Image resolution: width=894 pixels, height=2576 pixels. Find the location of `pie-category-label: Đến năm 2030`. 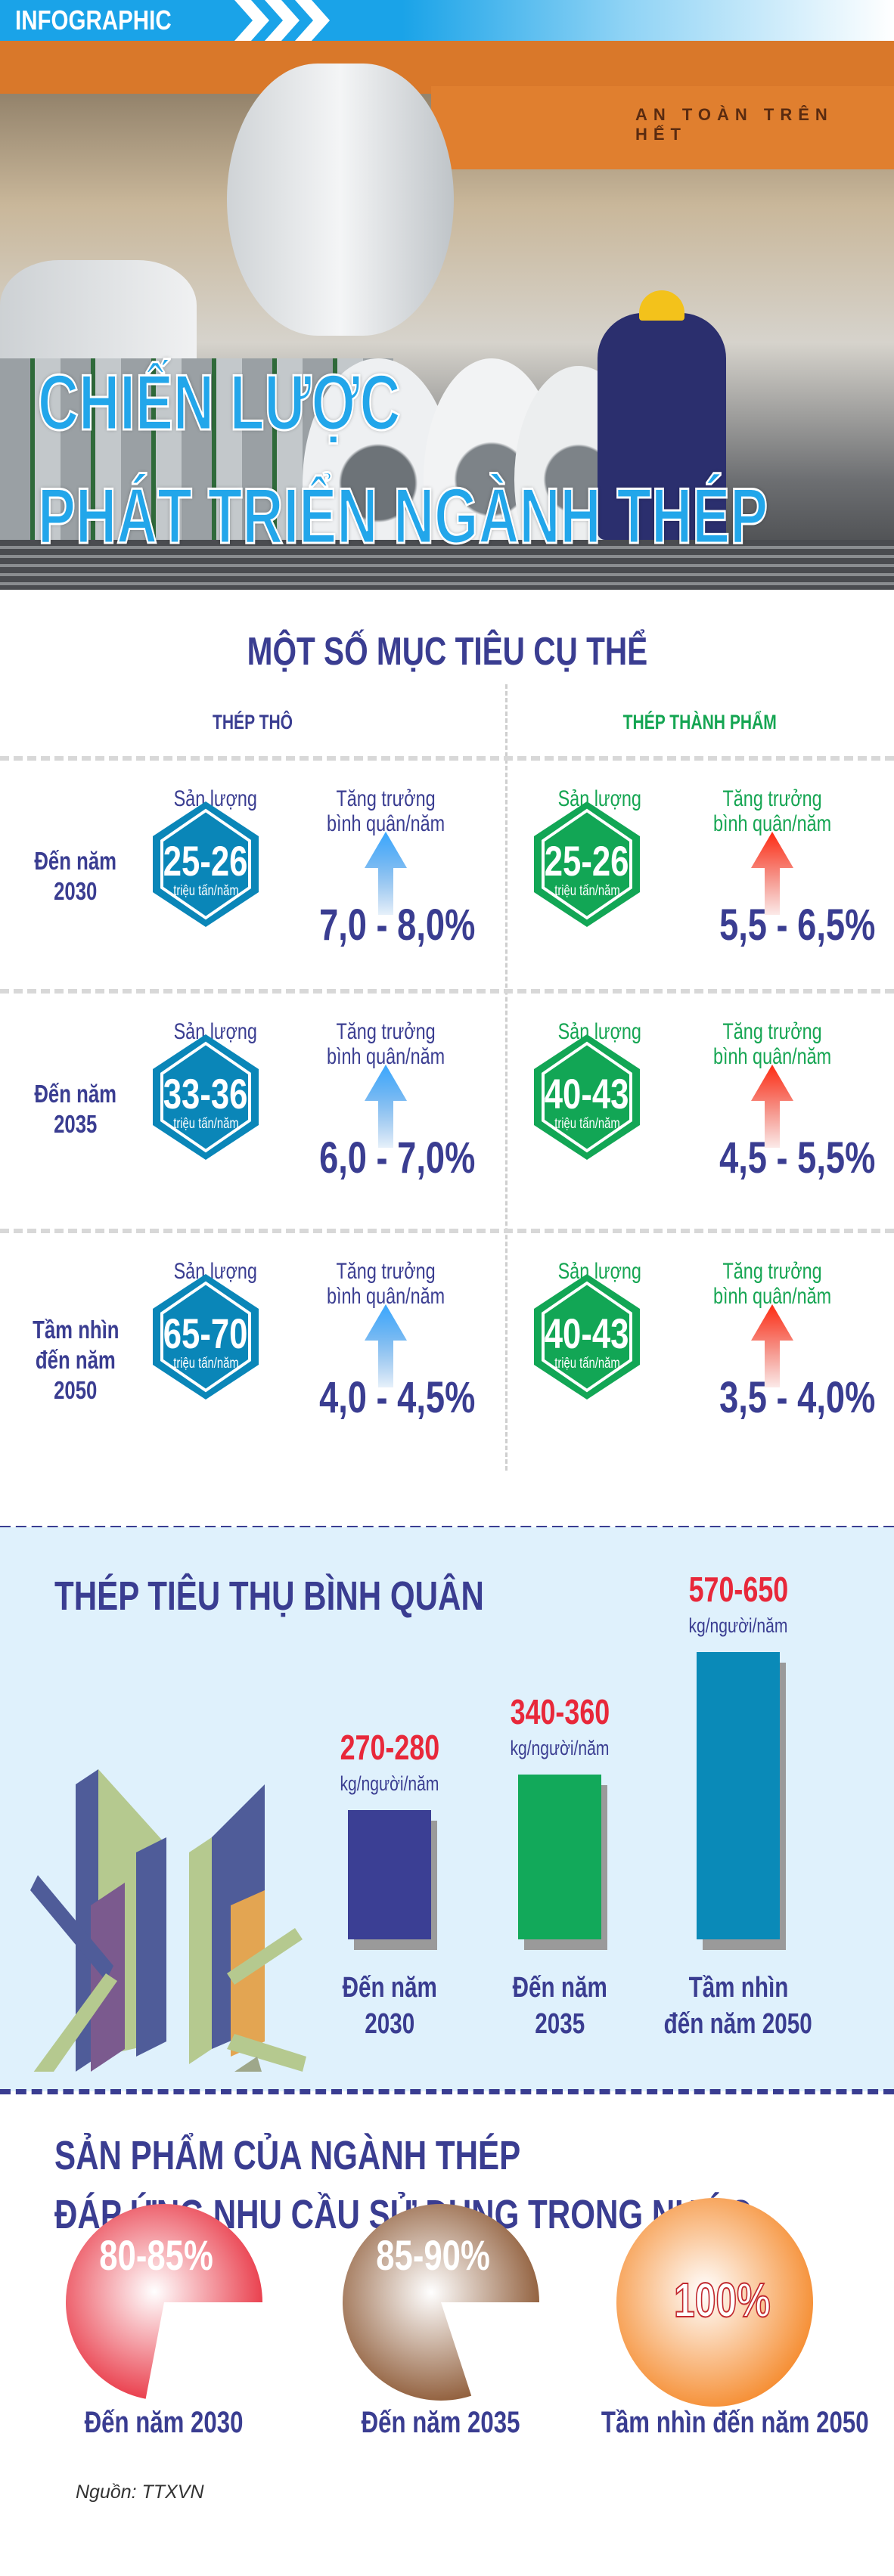

pie-category-label: Đến năm 2030 is located at coordinates (164, 2422).